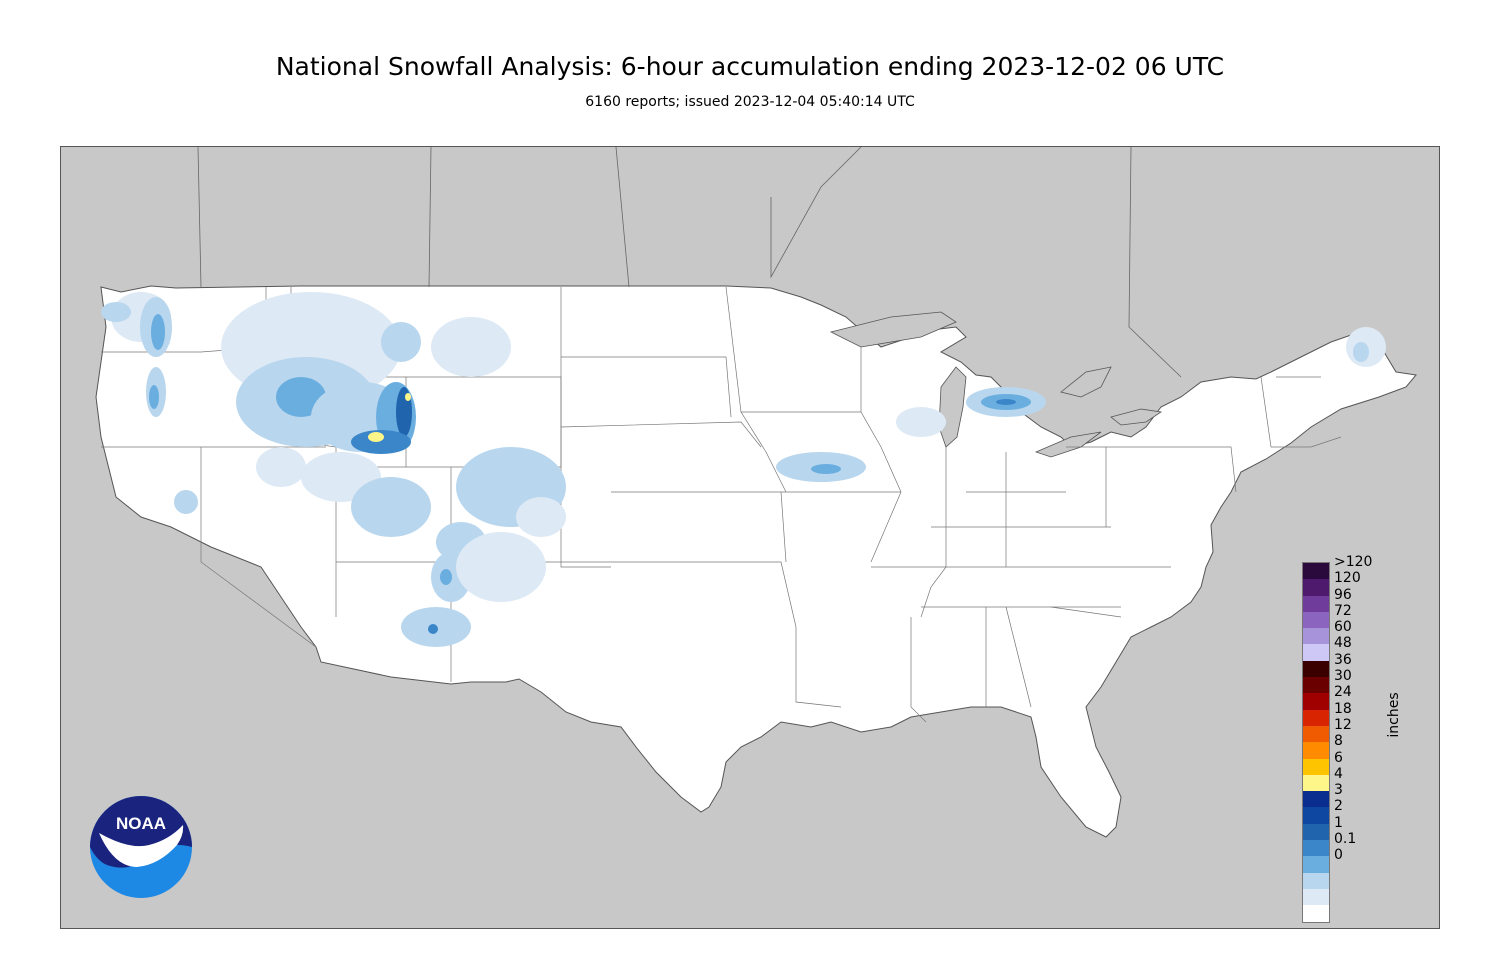 This screenshot has height=978, width=1500. Describe the element at coordinates (1347, 578) in the screenshot. I see `legend-label: 120` at that location.